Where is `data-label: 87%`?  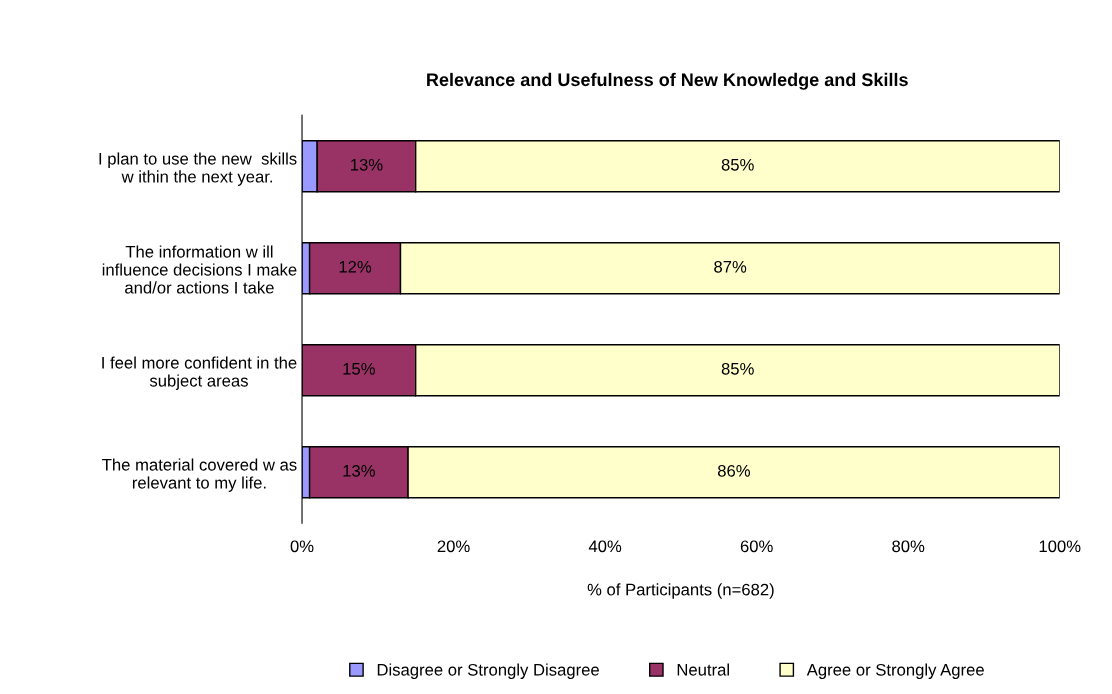
data-label: 87% is located at coordinates (730, 266).